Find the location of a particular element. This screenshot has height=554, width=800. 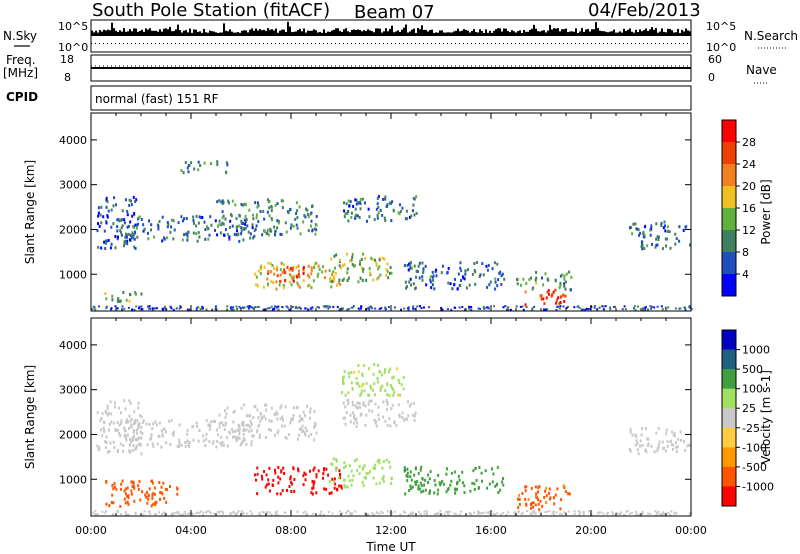

colorbar-swatch is located at coordinates (729, 398).